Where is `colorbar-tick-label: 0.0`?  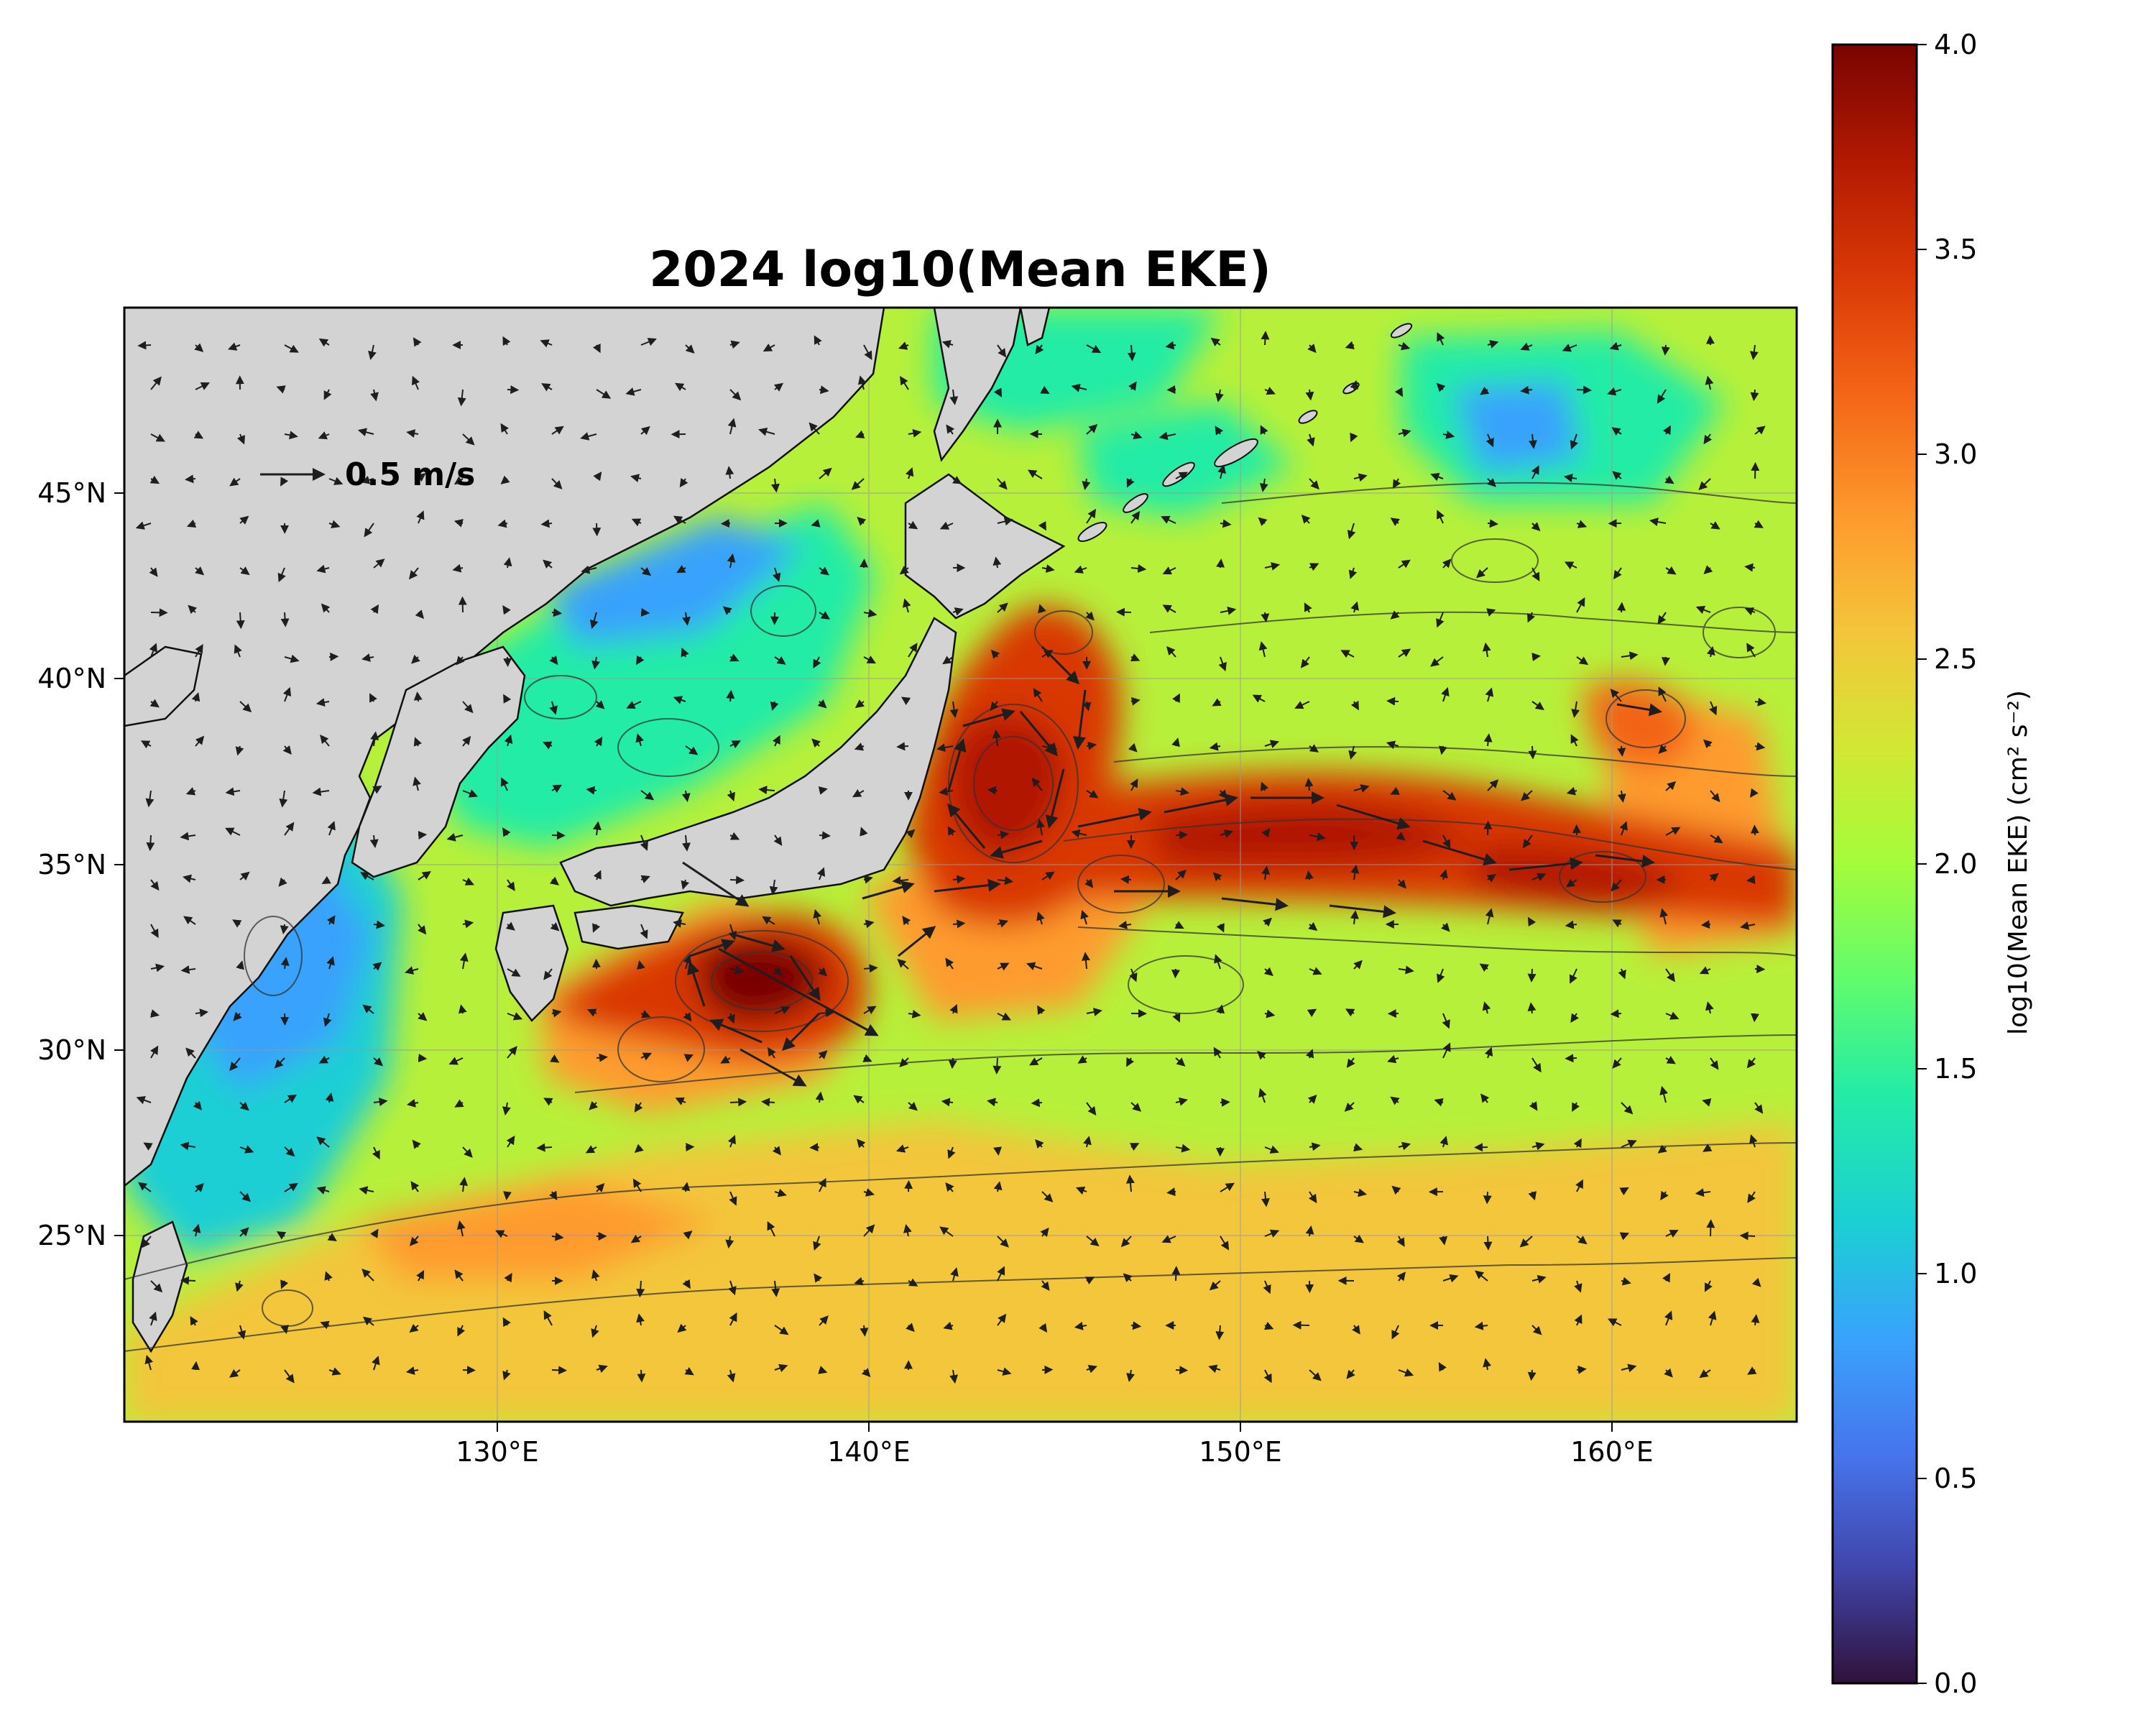
colorbar-tick-label: 0.0 is located at coordinates (1956, 1683).